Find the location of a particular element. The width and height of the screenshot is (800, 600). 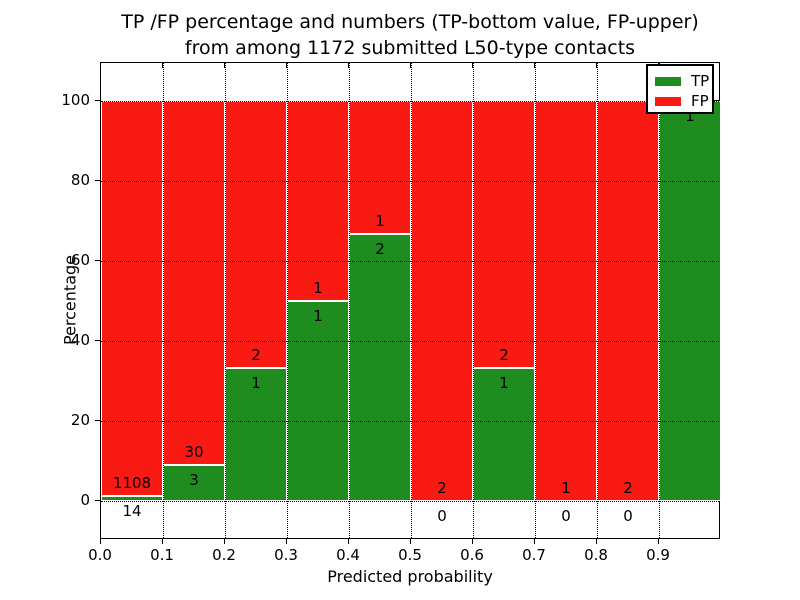

count-label-tp: 3 is located at coordinates (194, 479).